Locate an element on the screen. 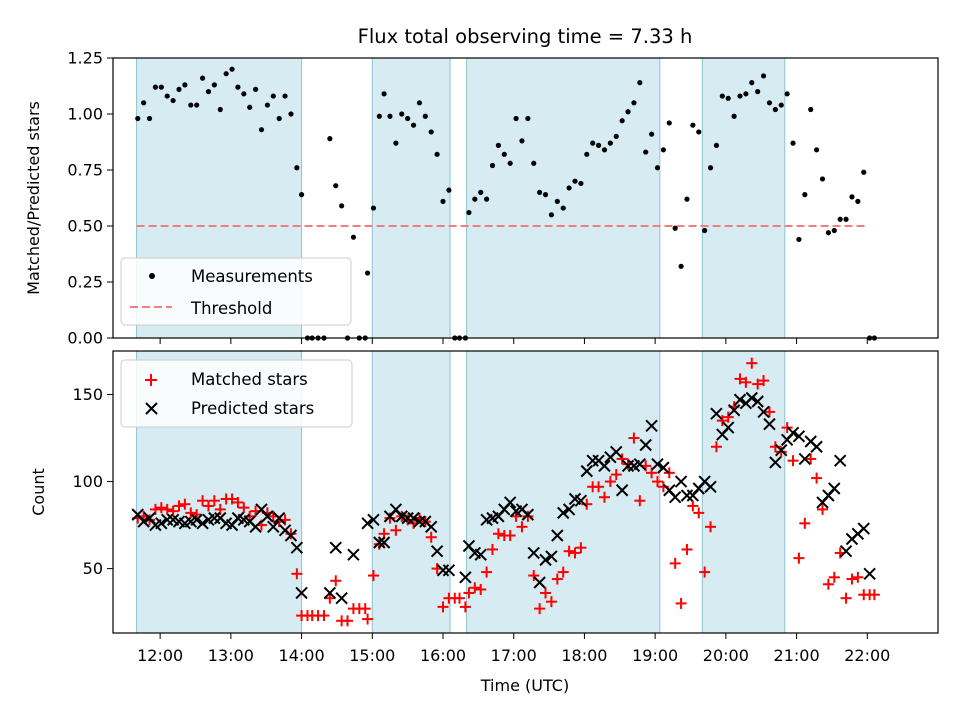 The width and height of the screenshot is (960, 720). x-tick-label: 12:00 is located at coordinates (160, 655).